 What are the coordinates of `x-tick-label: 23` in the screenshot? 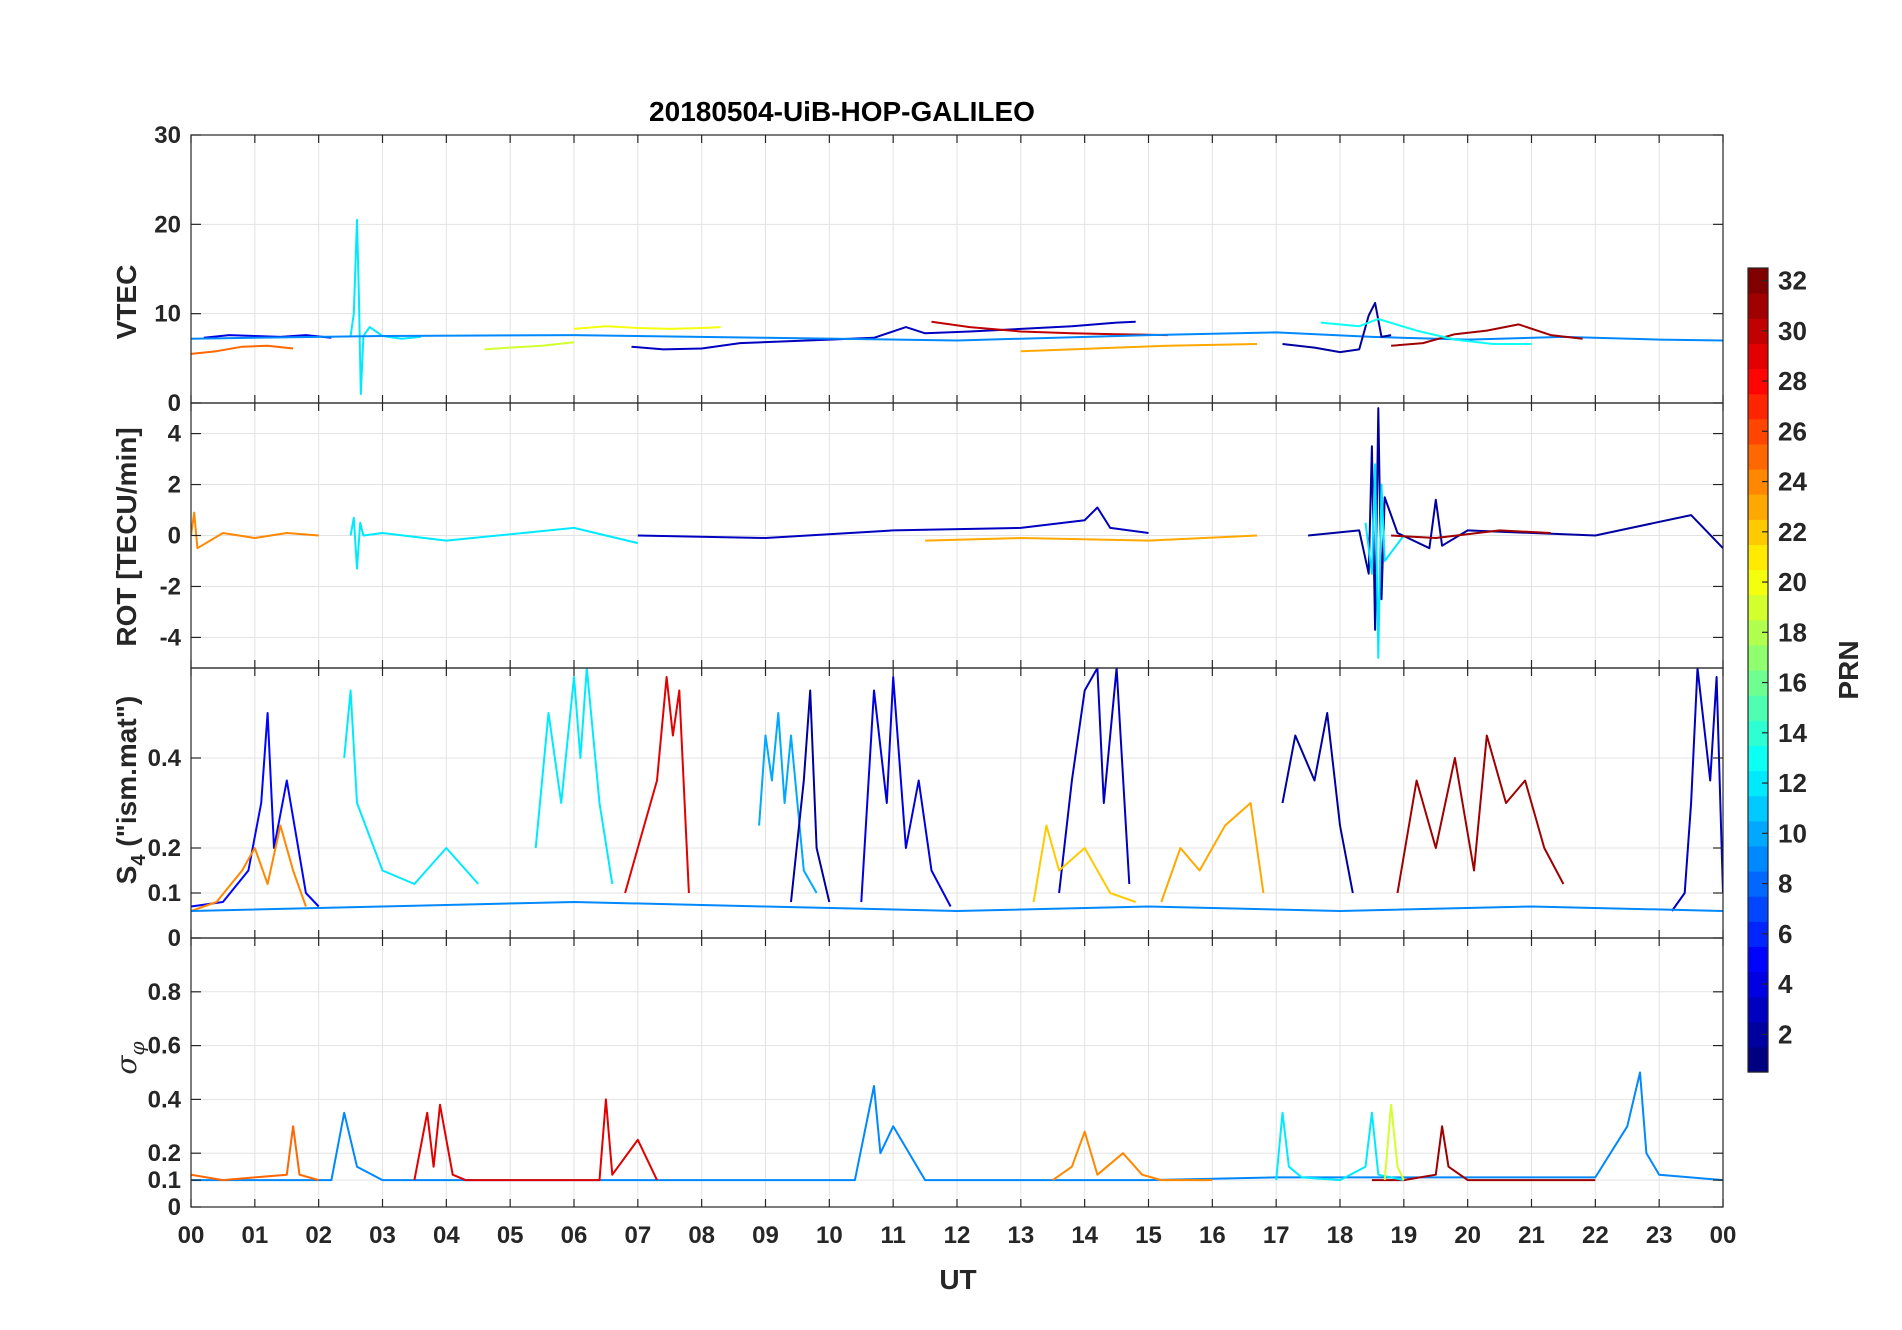 It's located at (1659, 1235).